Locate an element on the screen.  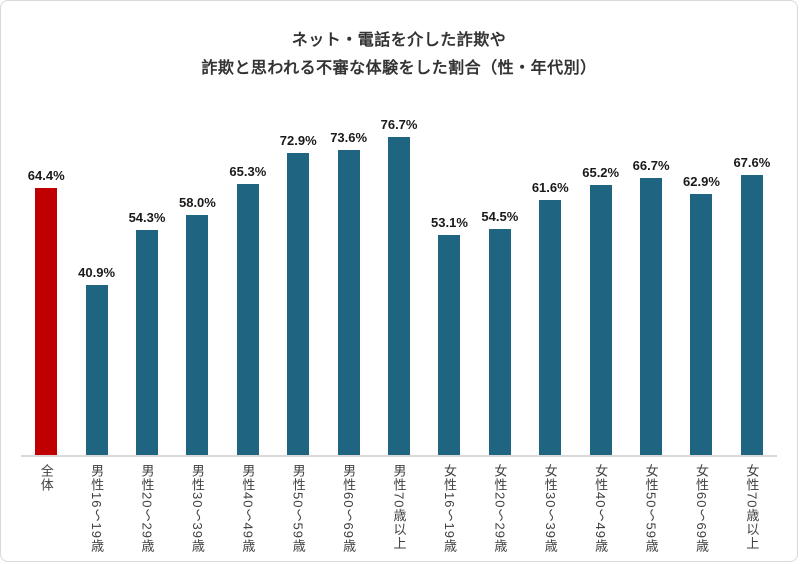
value-label: 62.9% is located at coordinates (701, 182).